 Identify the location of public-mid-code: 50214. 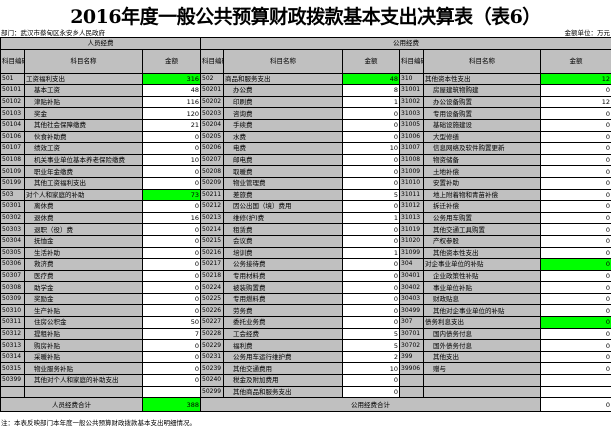
(212, 229).